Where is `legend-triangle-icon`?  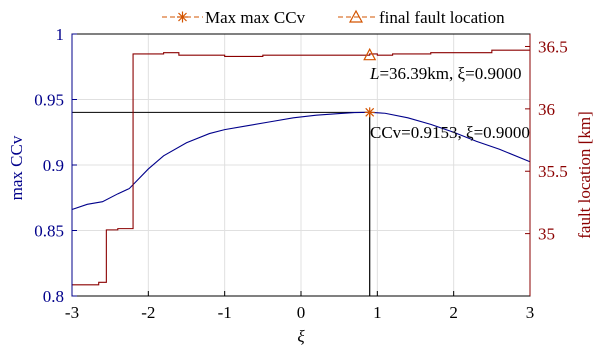
legend-triangle-icon is located at coordinates (356, 16).